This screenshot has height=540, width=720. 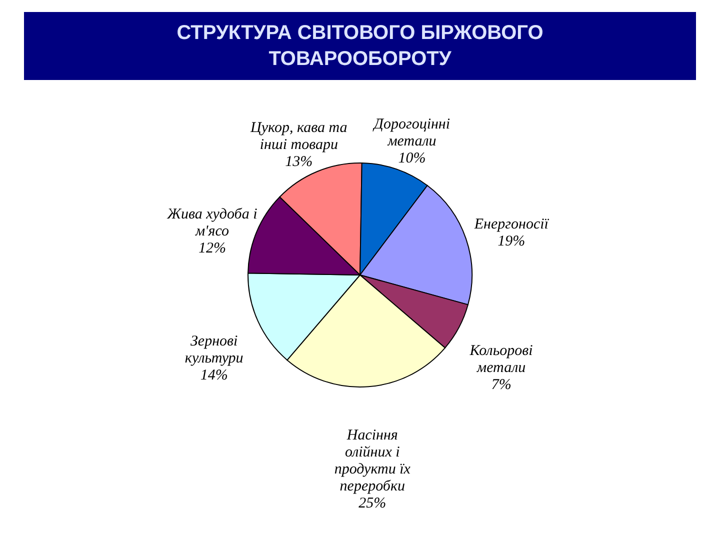 What do you see at coordinates (214, 350) in the screenshot?
I see `slice-label: Зернові культури` at bounding box center [214, 350].